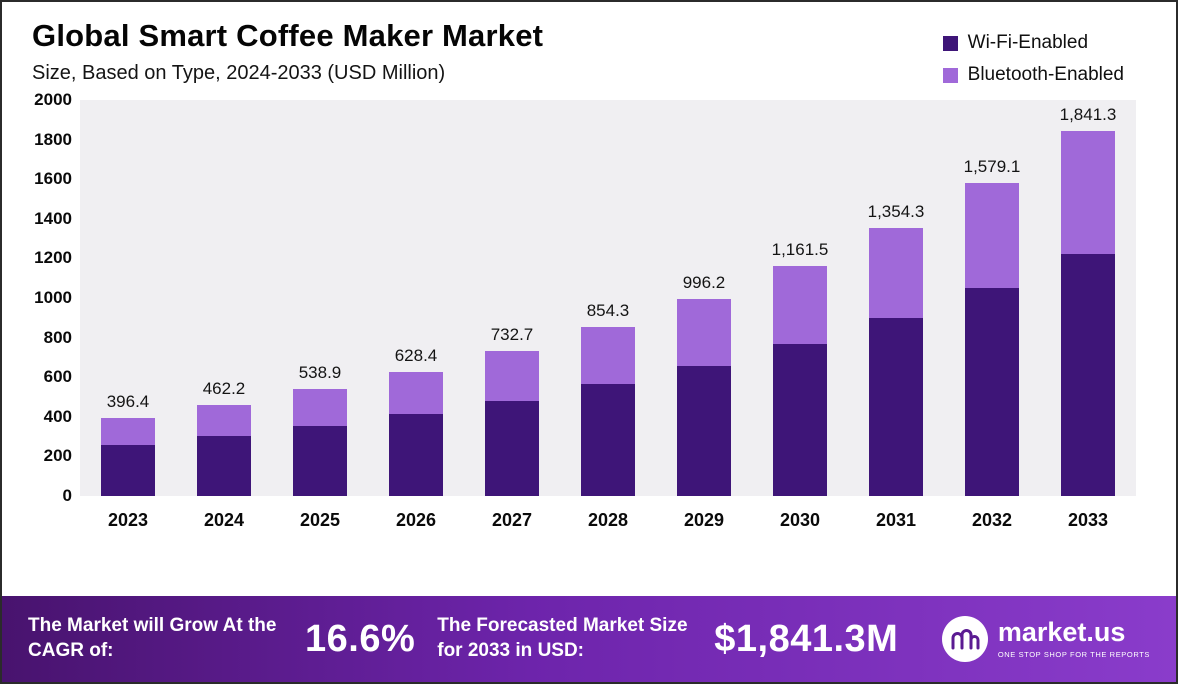 This screenshot has height=684, width=1178. Describe the element at coordinates (53, 258) in the screenshot. I see `y-tick-label: 1200` at that location.